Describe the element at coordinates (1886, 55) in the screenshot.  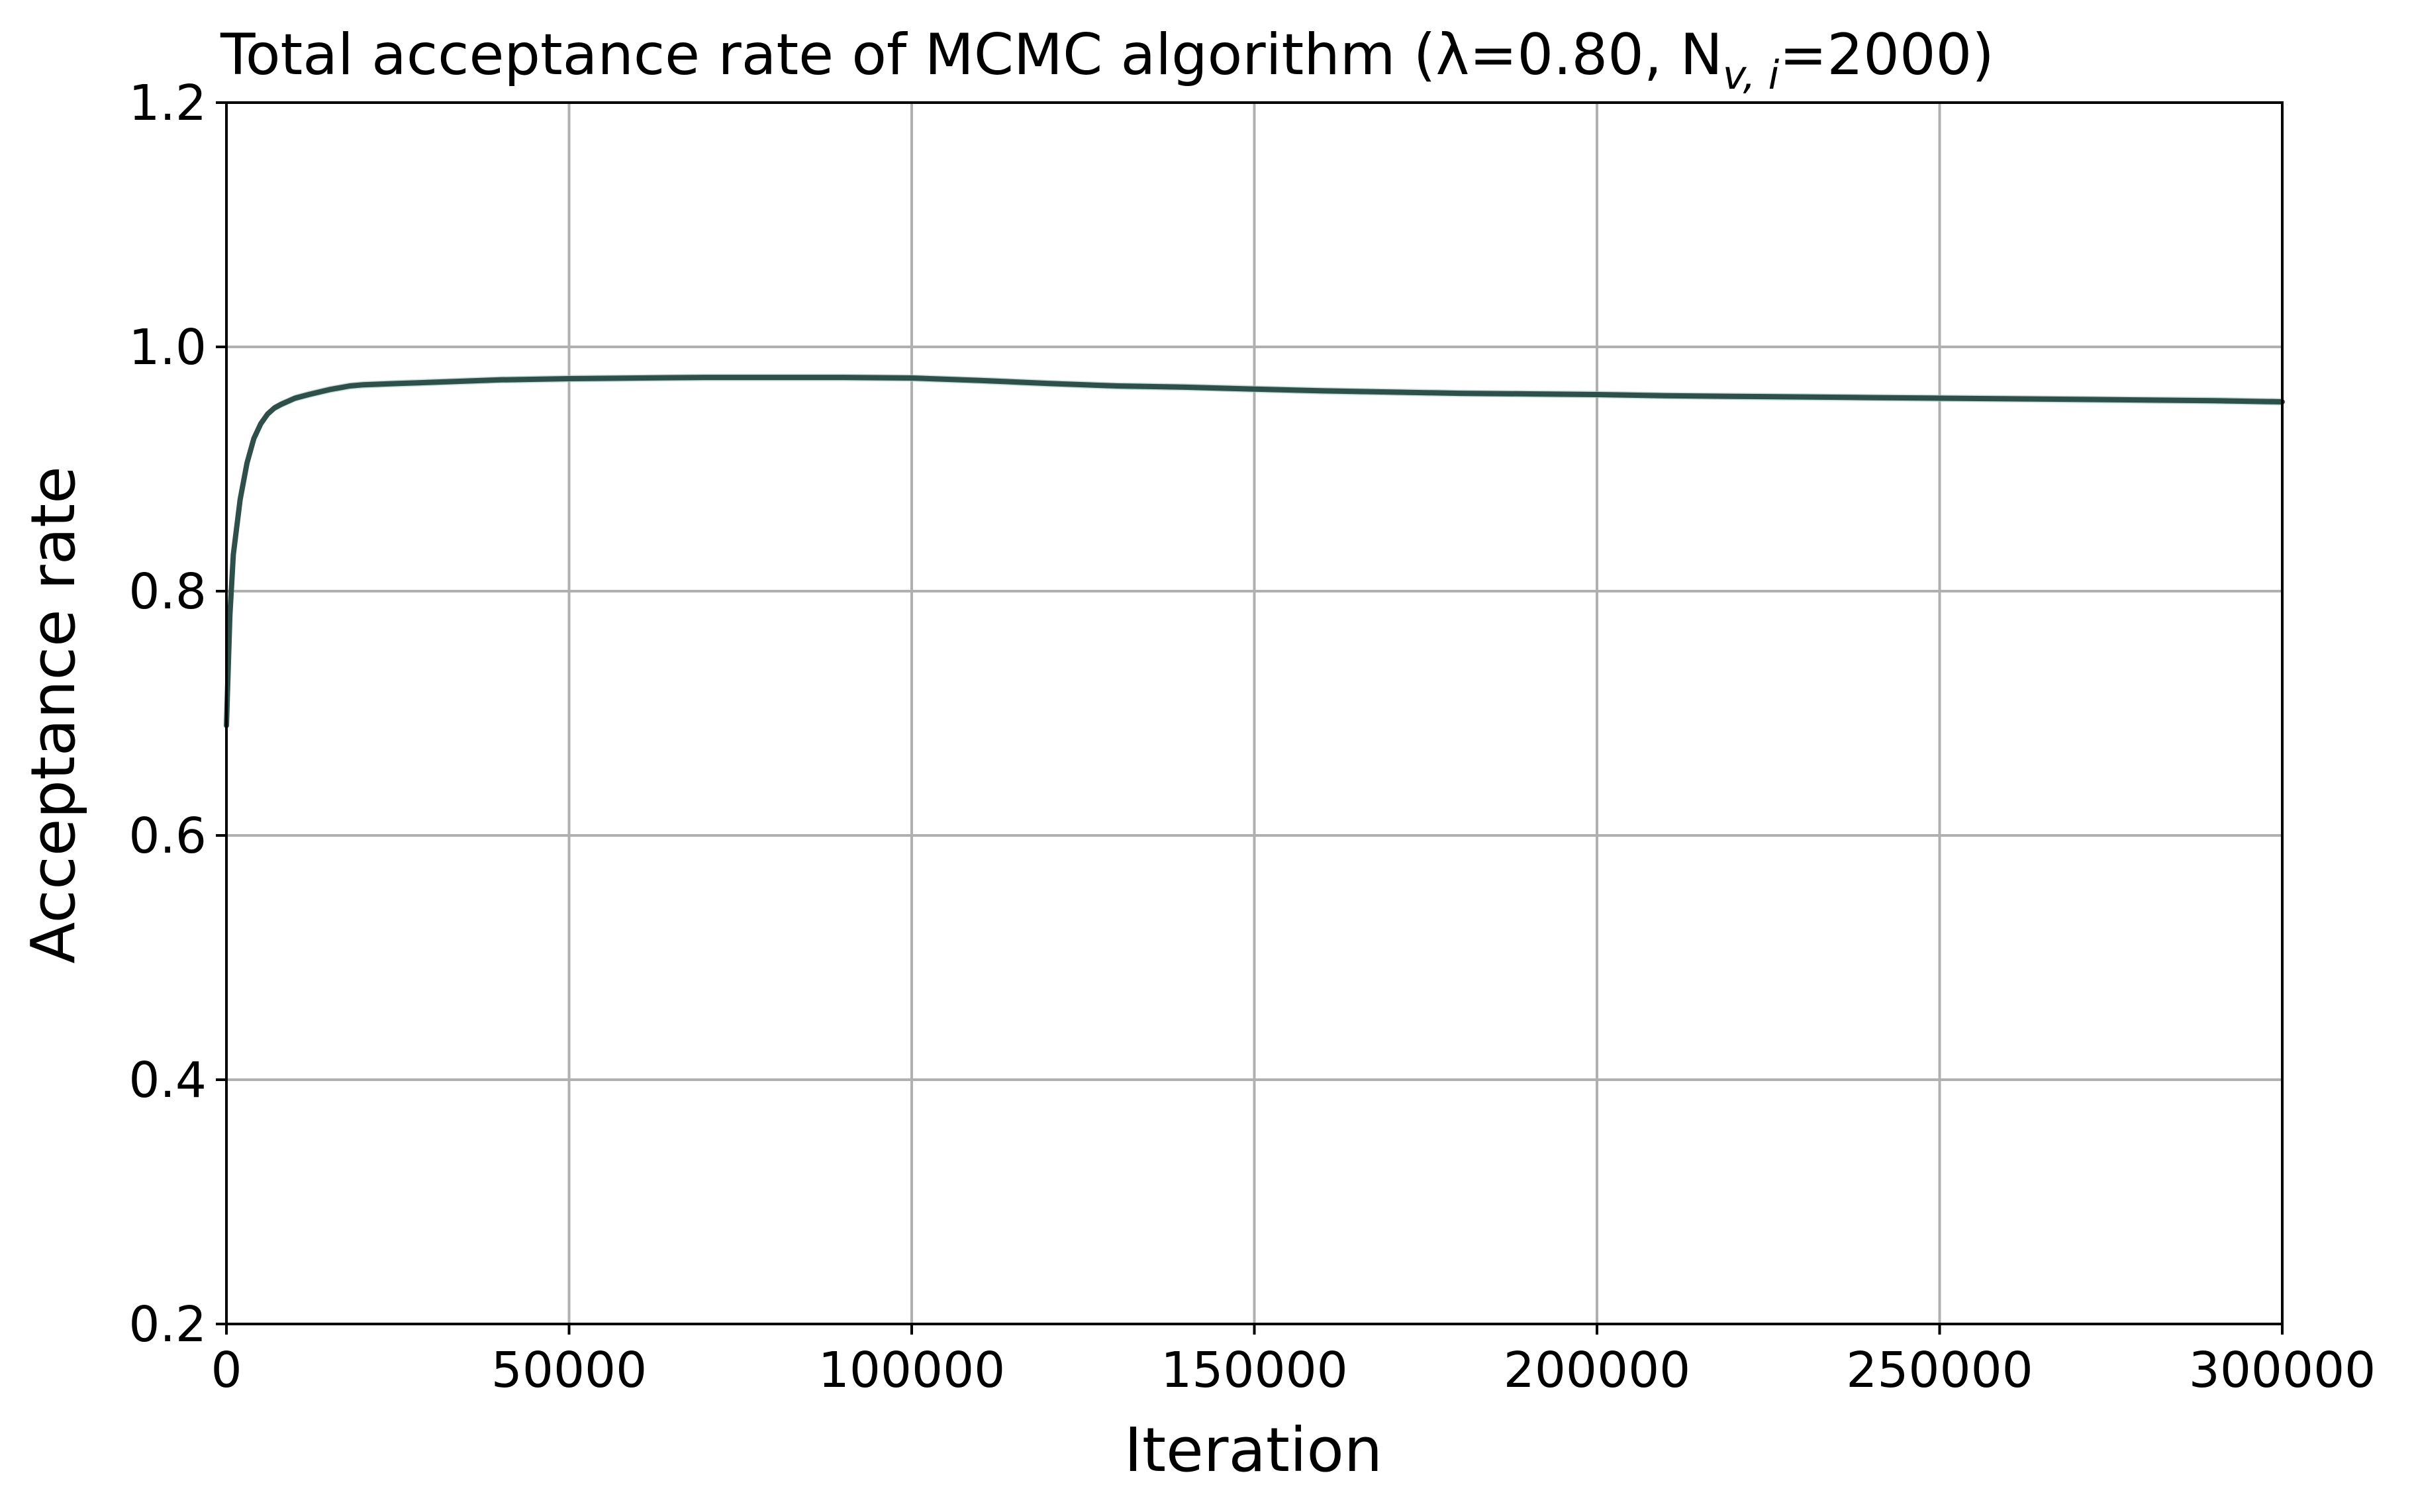
I see `chart-title-suffix: =2000)` at that location.